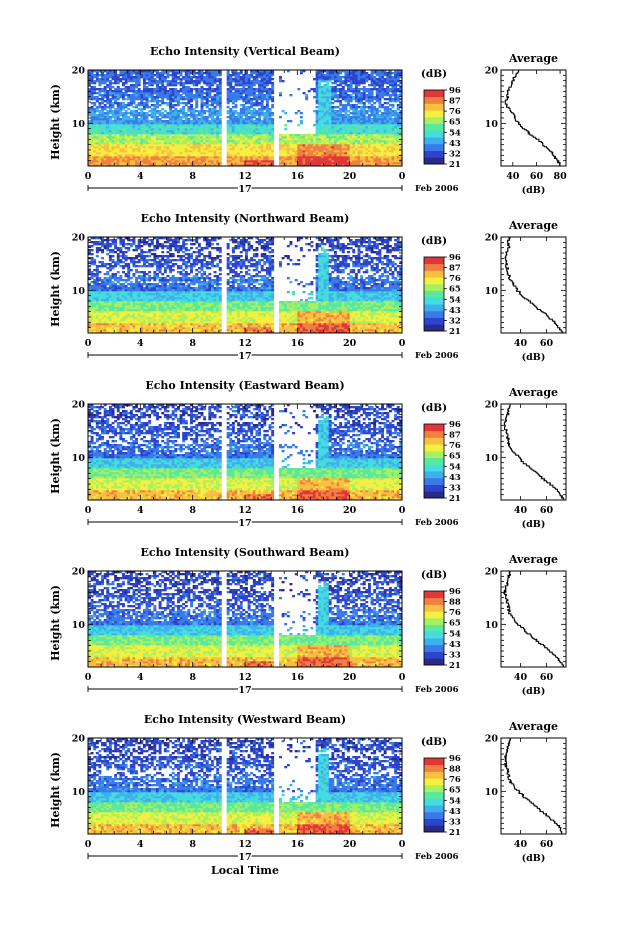 This screenshot has height=929, width=620. Describe the element at coordinates (537, 176) in the screenshot. I see `profile-x-tick-label: 60` at that location.